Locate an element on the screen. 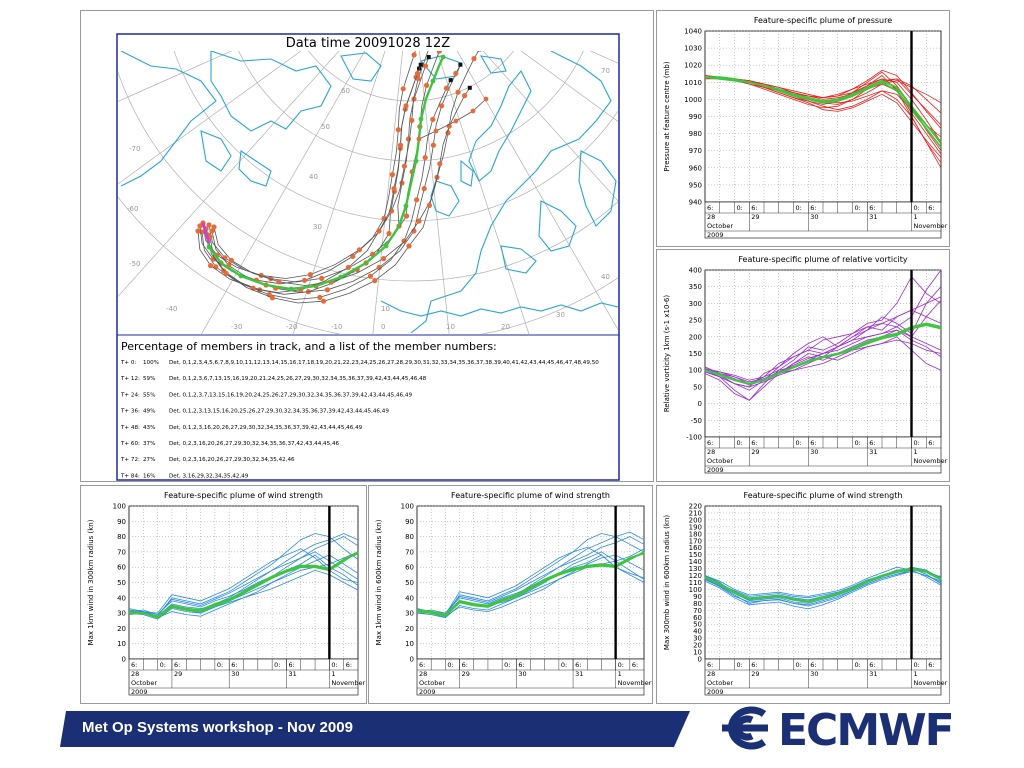 This screenshot has height=768, width=1024. y-axis-label: Max 1km wind in 600km radius (kn) is located at coordinates (379, 582).